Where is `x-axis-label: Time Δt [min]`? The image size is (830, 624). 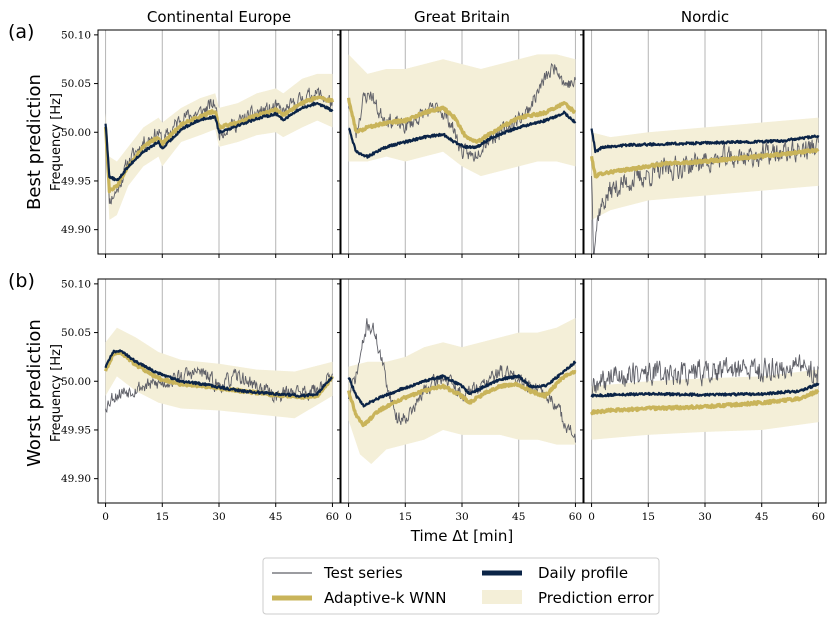
x-axis-label: Time Δt [min] is located at coordinates (461, 536).